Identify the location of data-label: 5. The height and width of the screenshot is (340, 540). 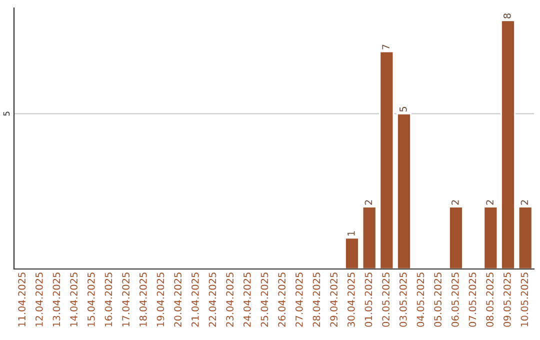
(403, 109).